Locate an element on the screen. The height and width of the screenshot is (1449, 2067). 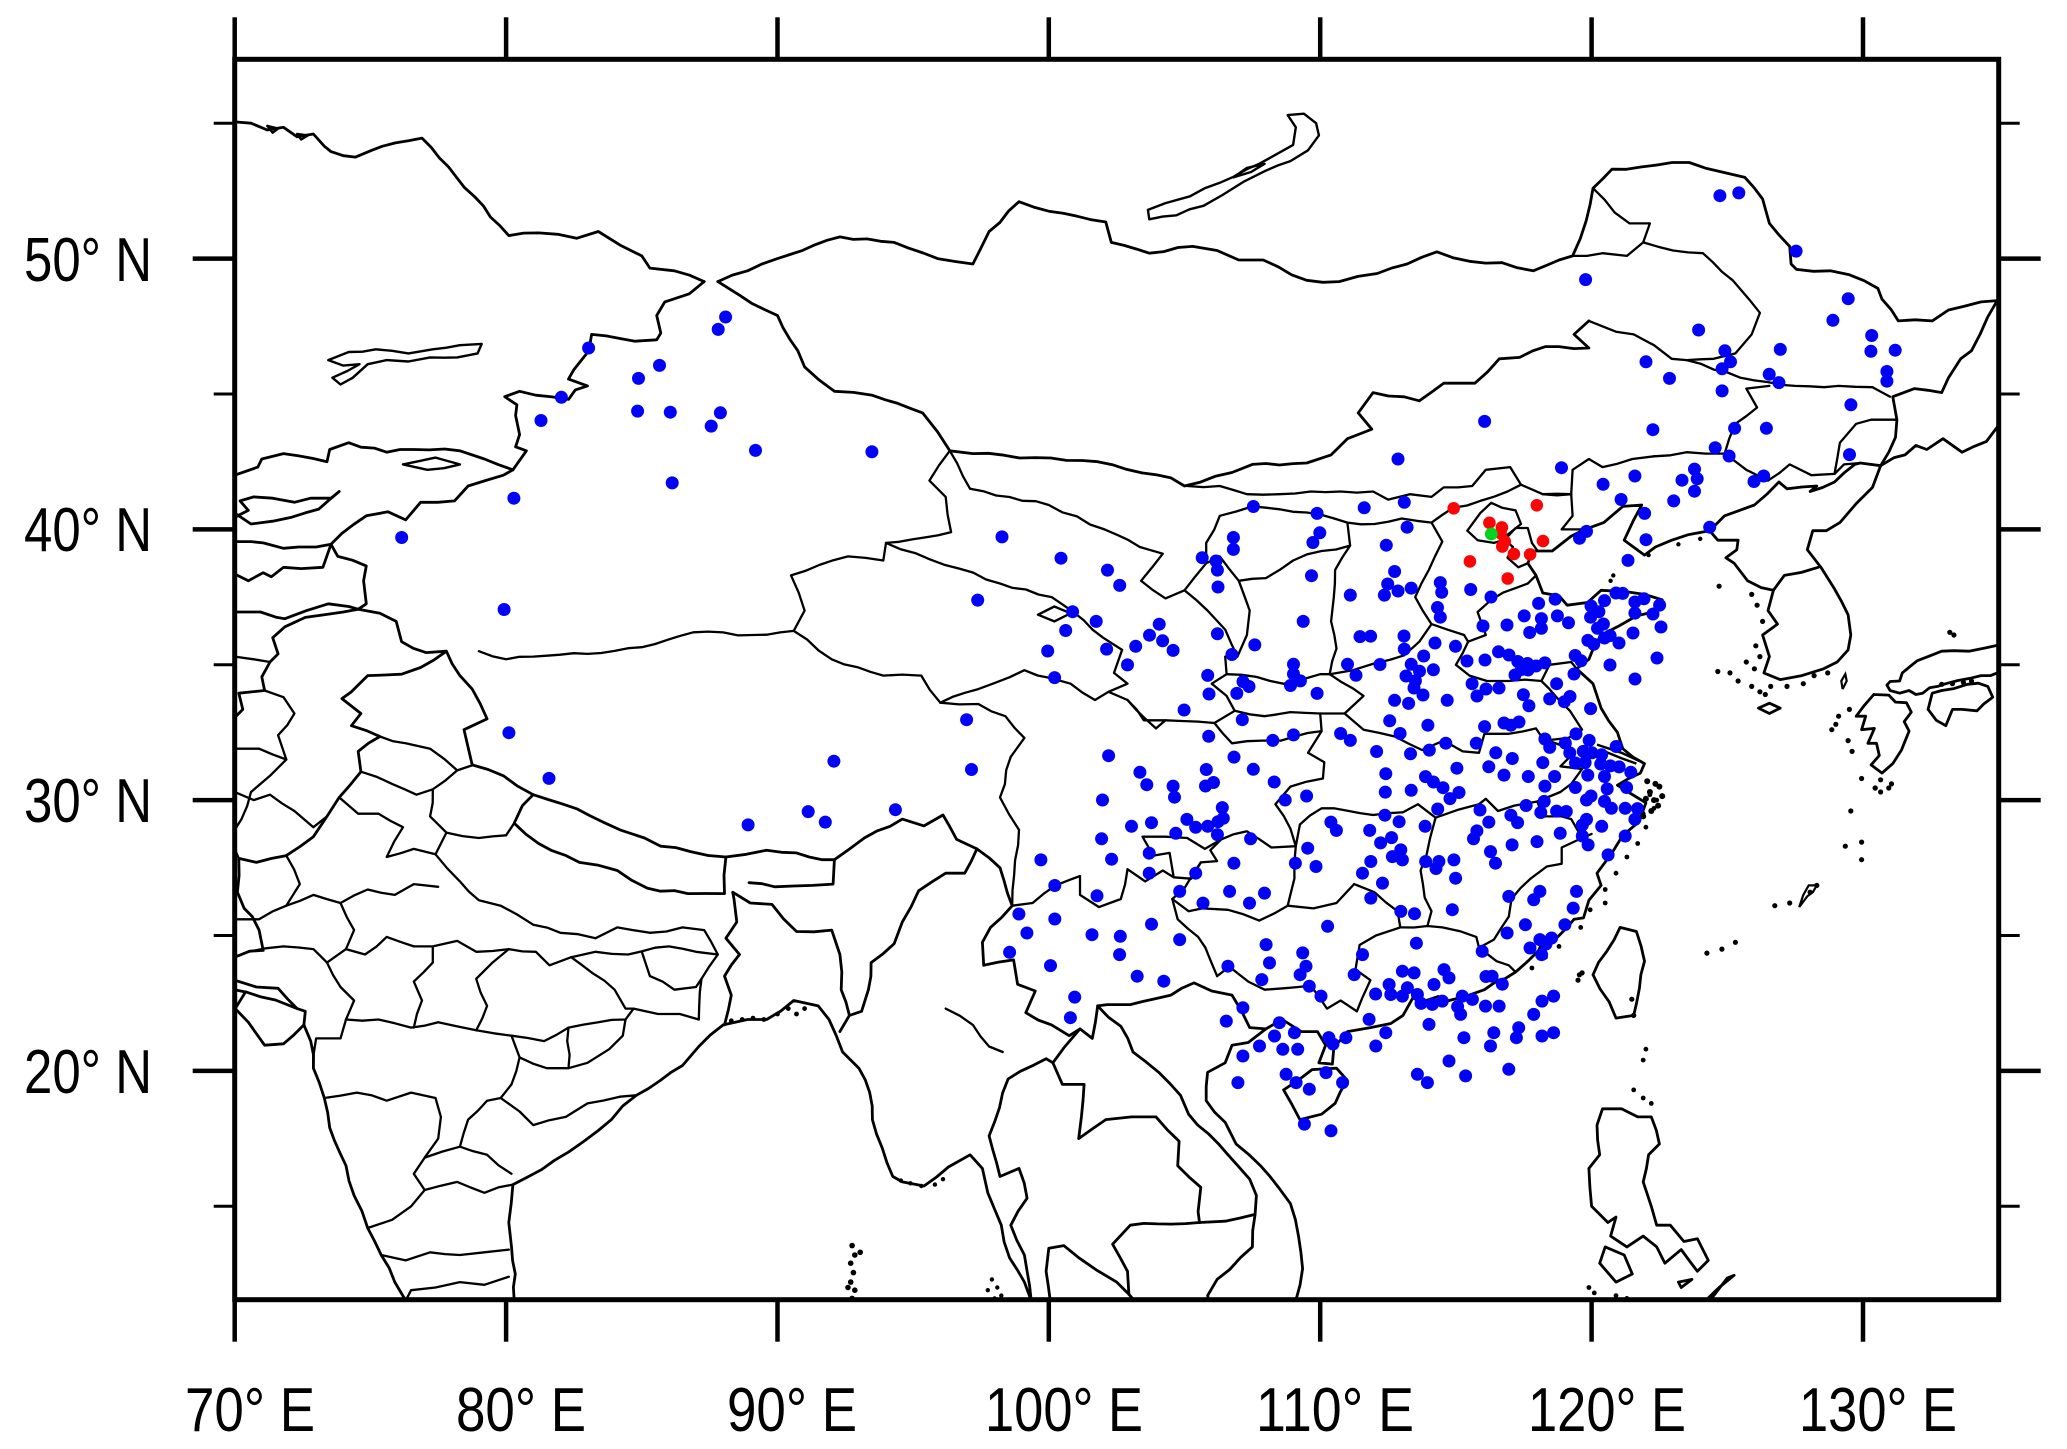
svg-text: 120° E is located at coordinates (1607, 1410).